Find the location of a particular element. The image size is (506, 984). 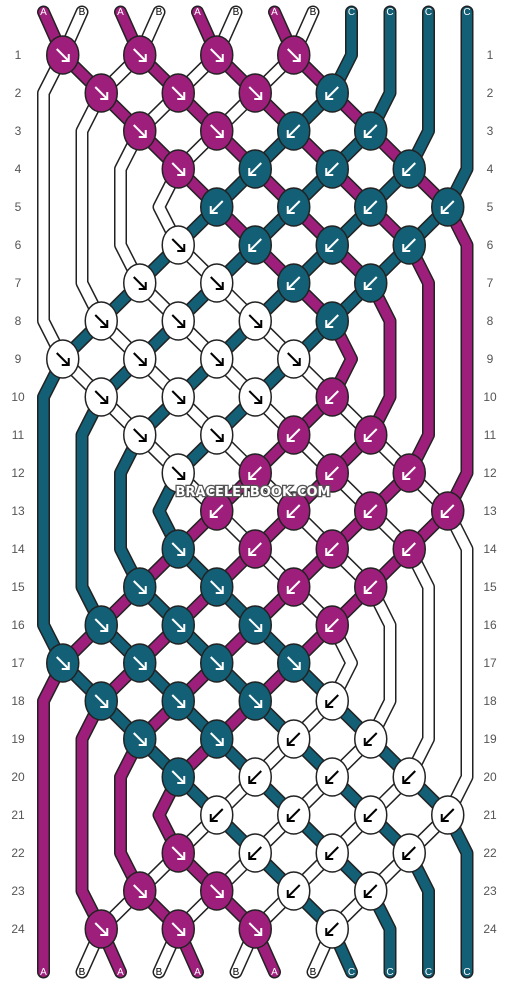

row-number-left: 17 is located at coordinates (18, 663).